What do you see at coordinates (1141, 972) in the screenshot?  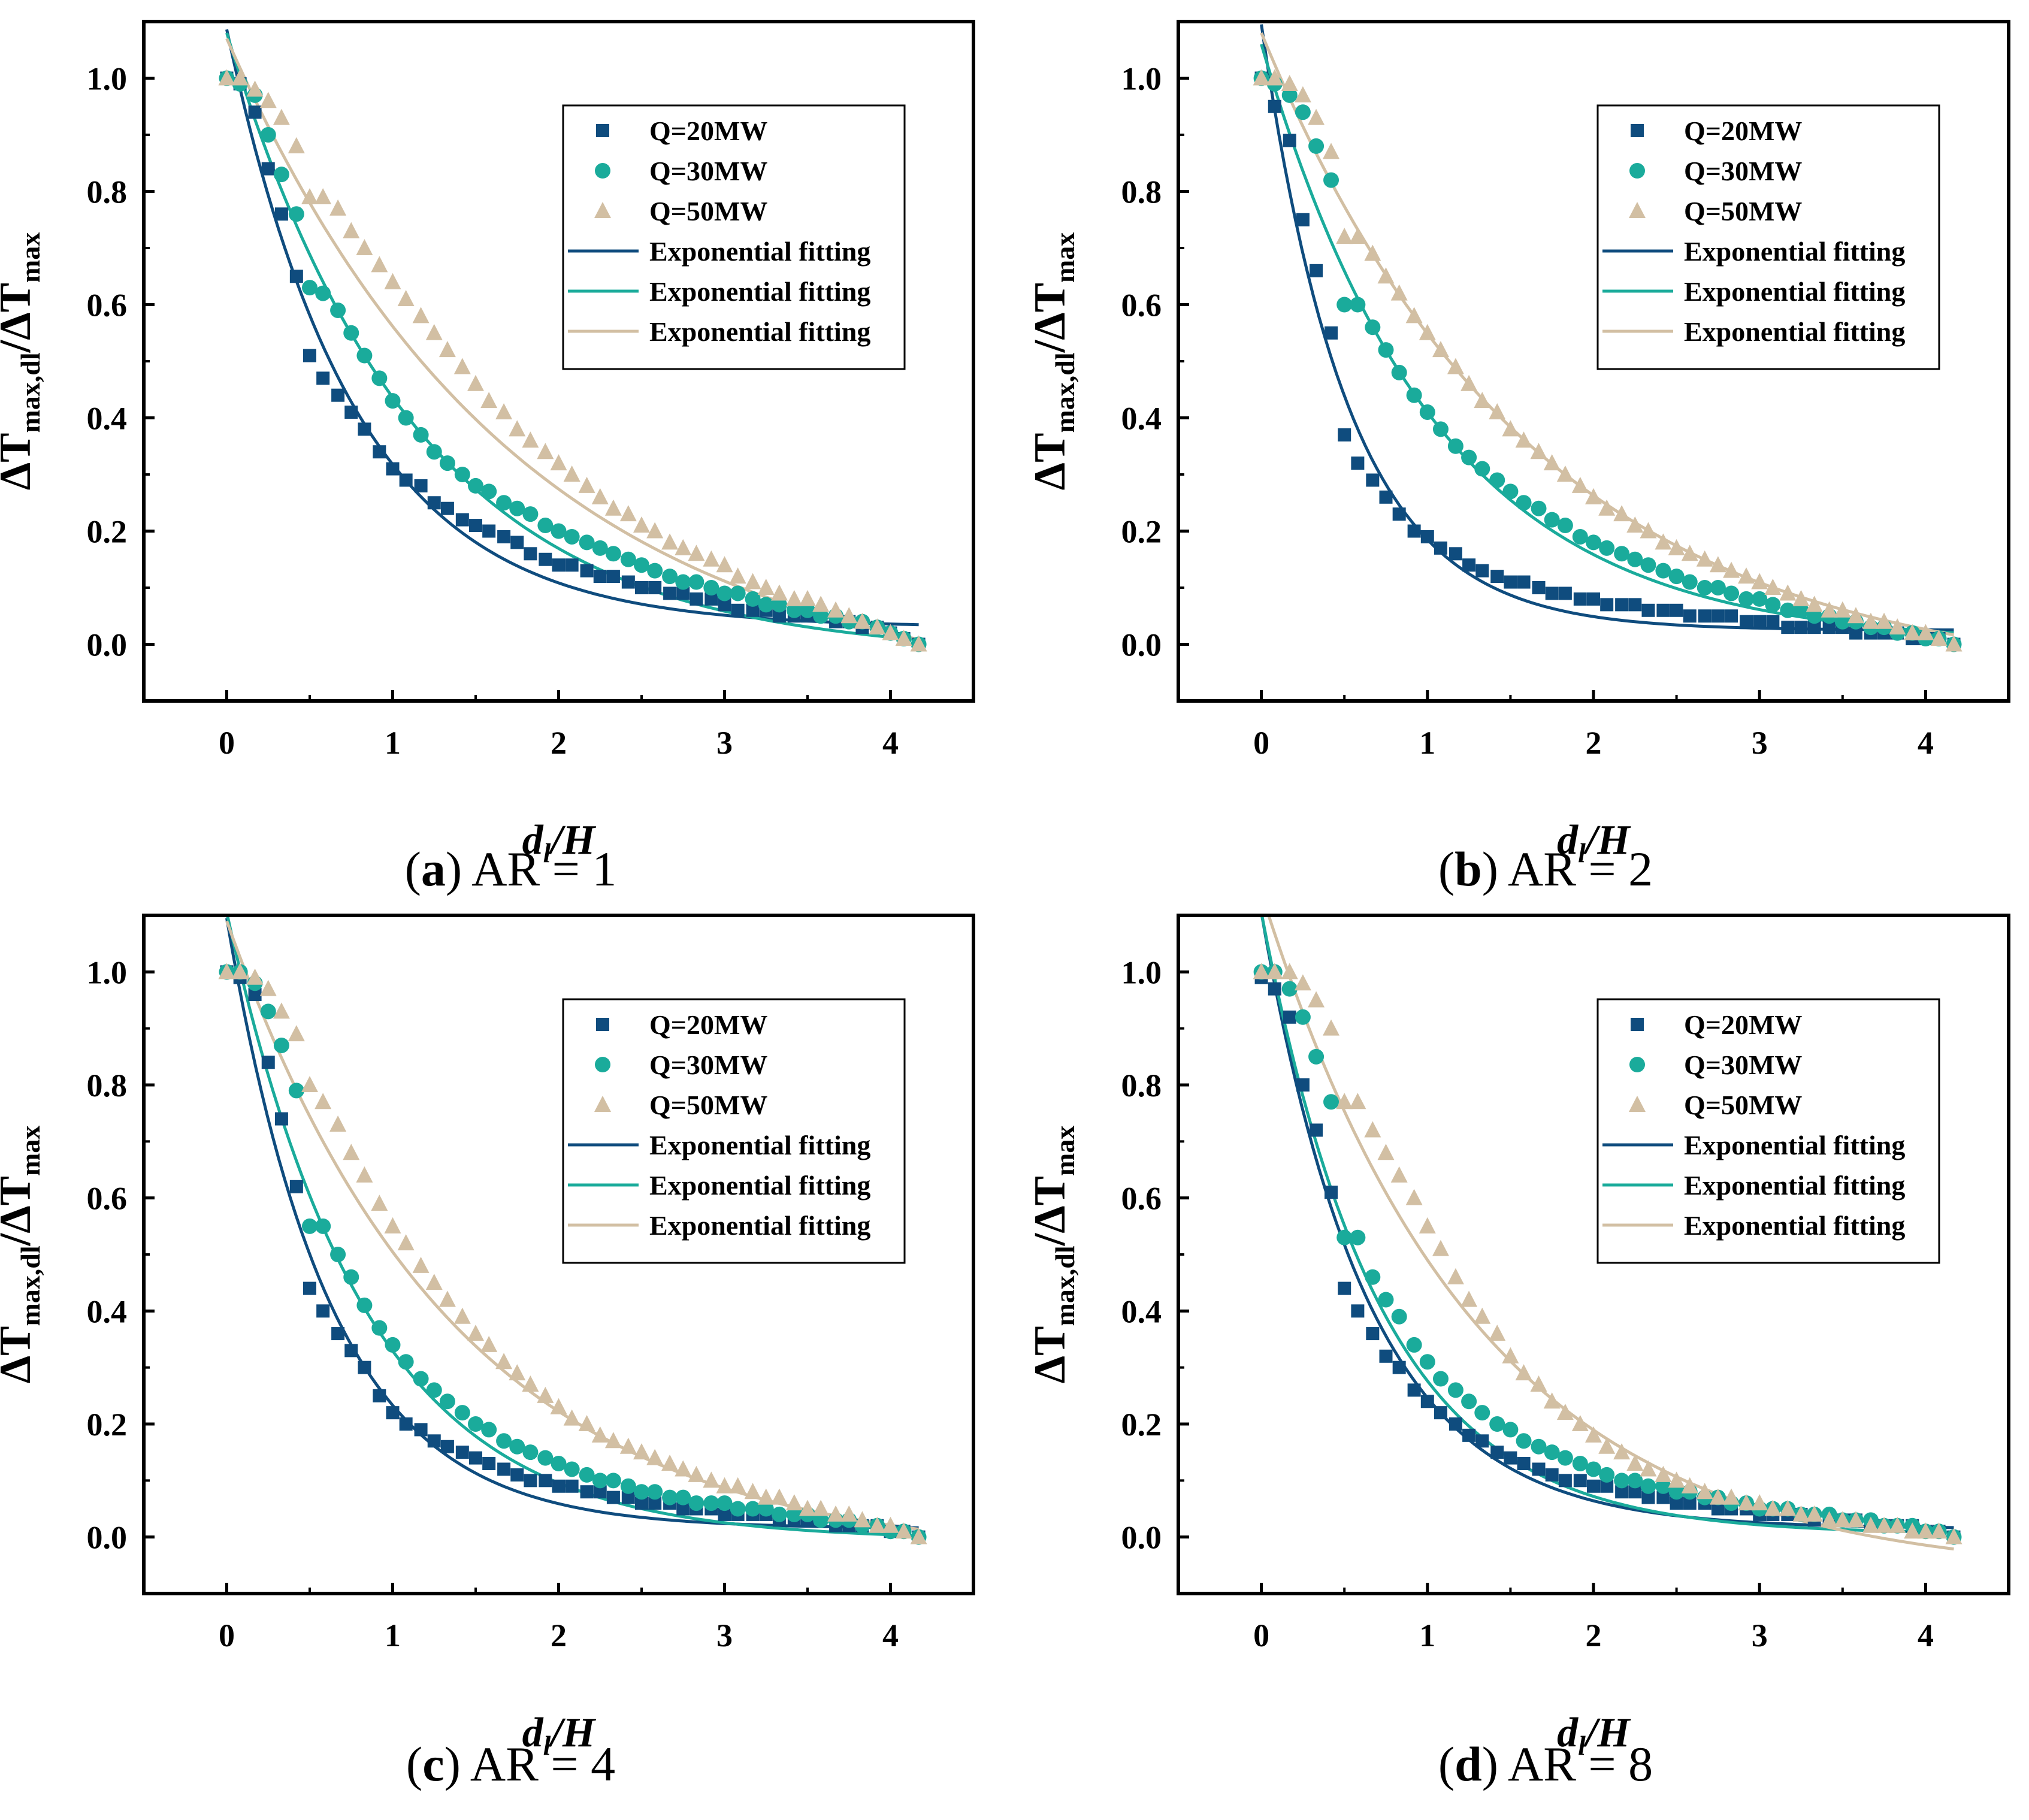 I see `y-tick-label: 1.0` at bounding box center [1141, 972].